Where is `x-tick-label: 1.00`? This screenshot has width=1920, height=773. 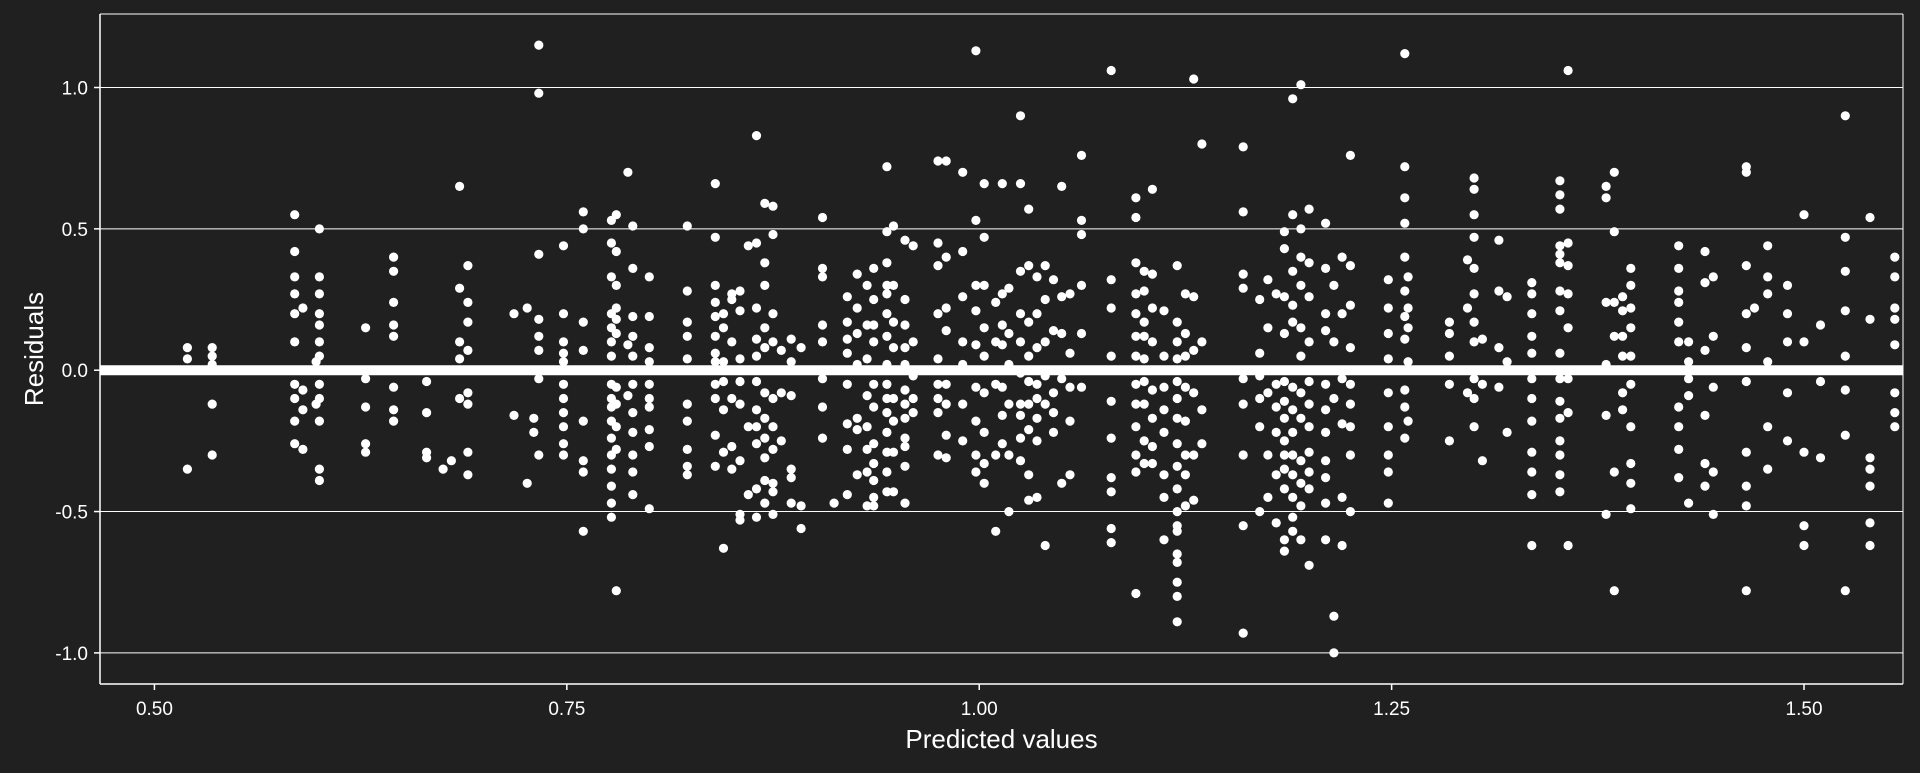
x-tick-label: 1.00 is located at coordinates (979, 709).